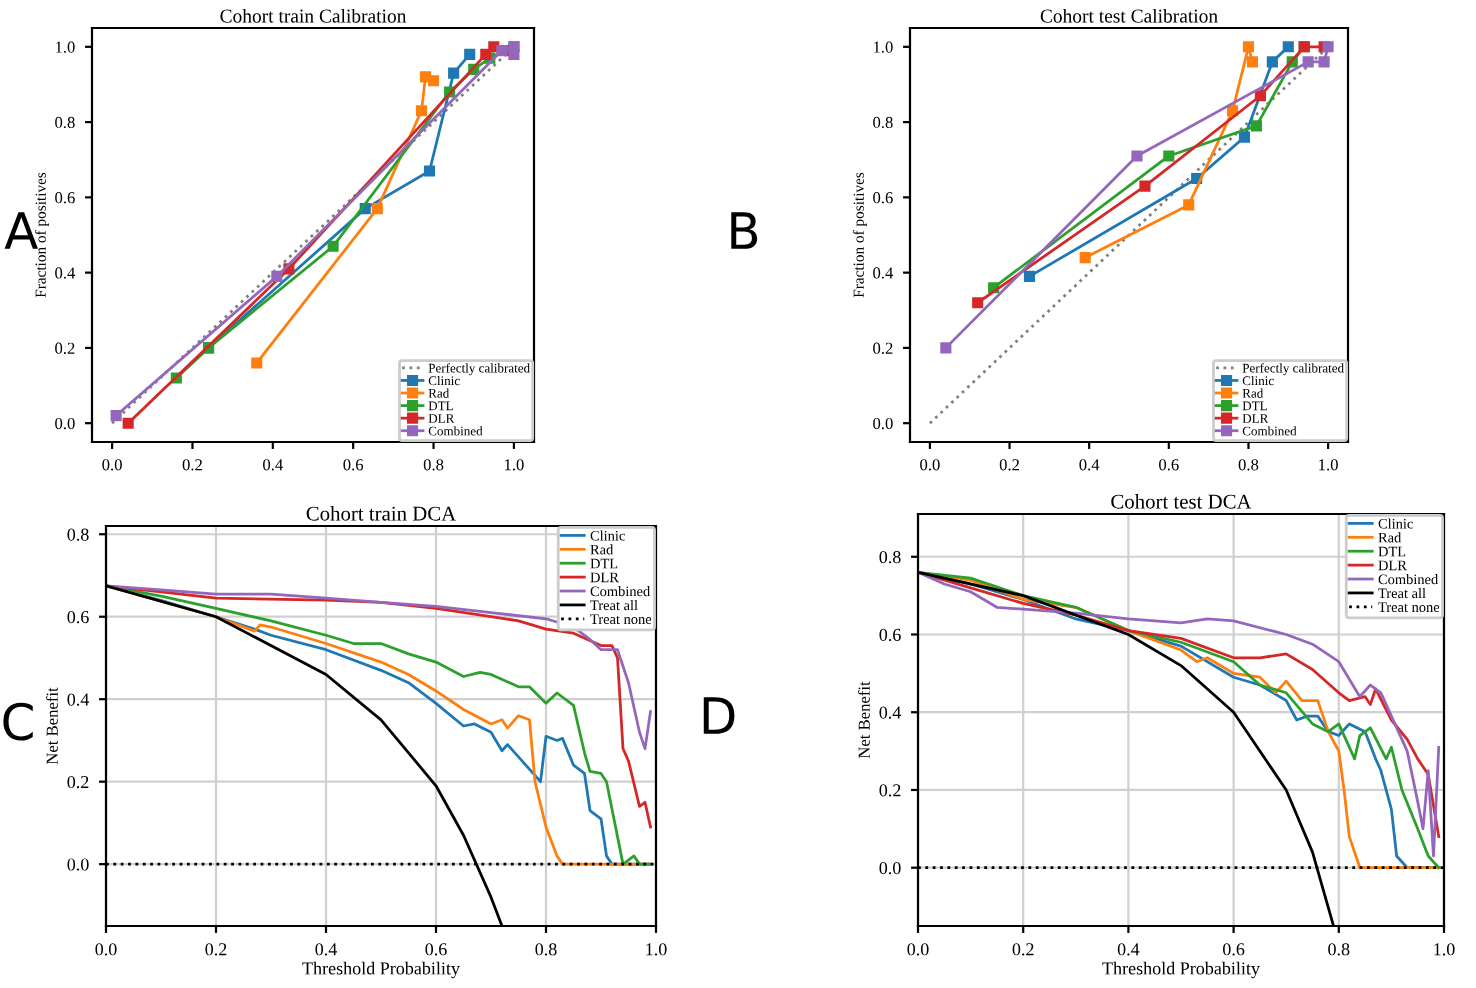 The width and height of the screenshot is (1476, 988). What do you see at coordinates (719, 715) in the screenshot?
I see `text: D` at bounding box center [719, 715].